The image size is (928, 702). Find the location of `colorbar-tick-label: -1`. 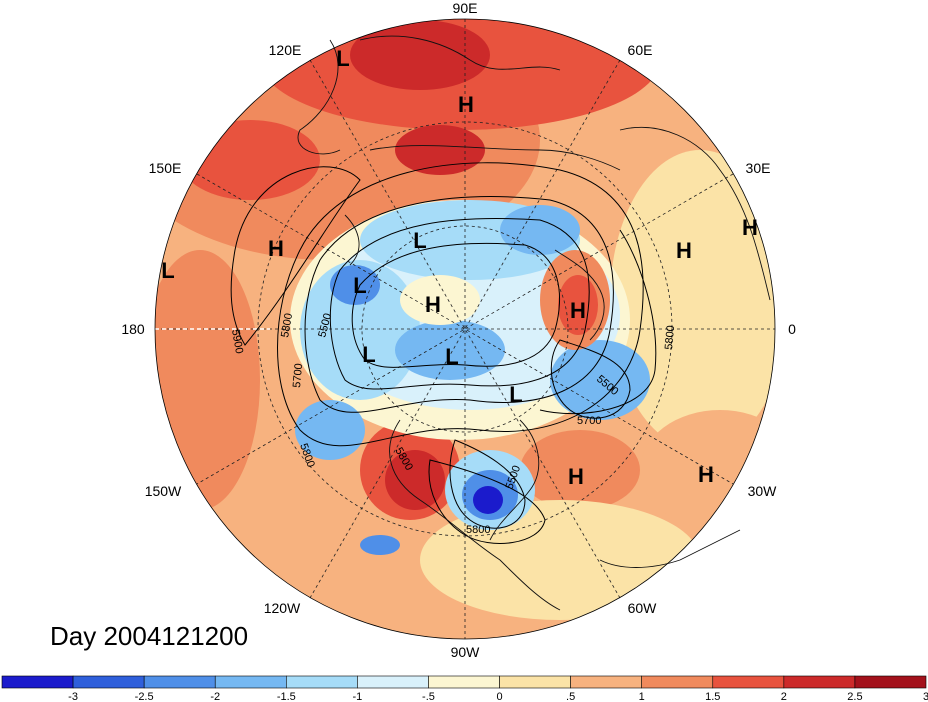

colorbar-tick-label: -1 is located at coordinates (357, 696).